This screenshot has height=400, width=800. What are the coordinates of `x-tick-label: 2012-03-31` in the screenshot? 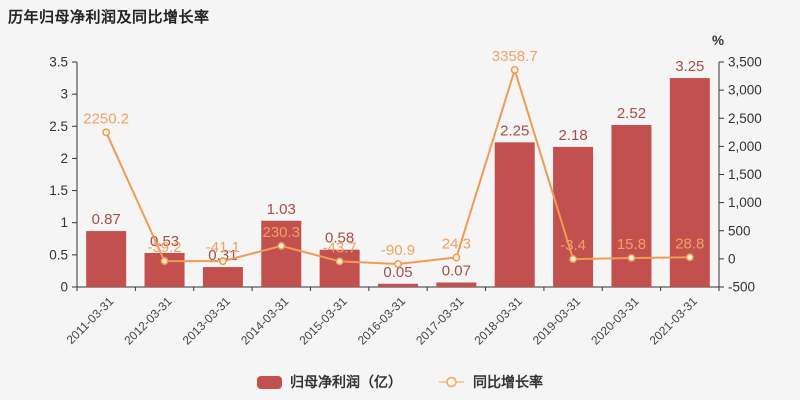 It's located at (148, 321).